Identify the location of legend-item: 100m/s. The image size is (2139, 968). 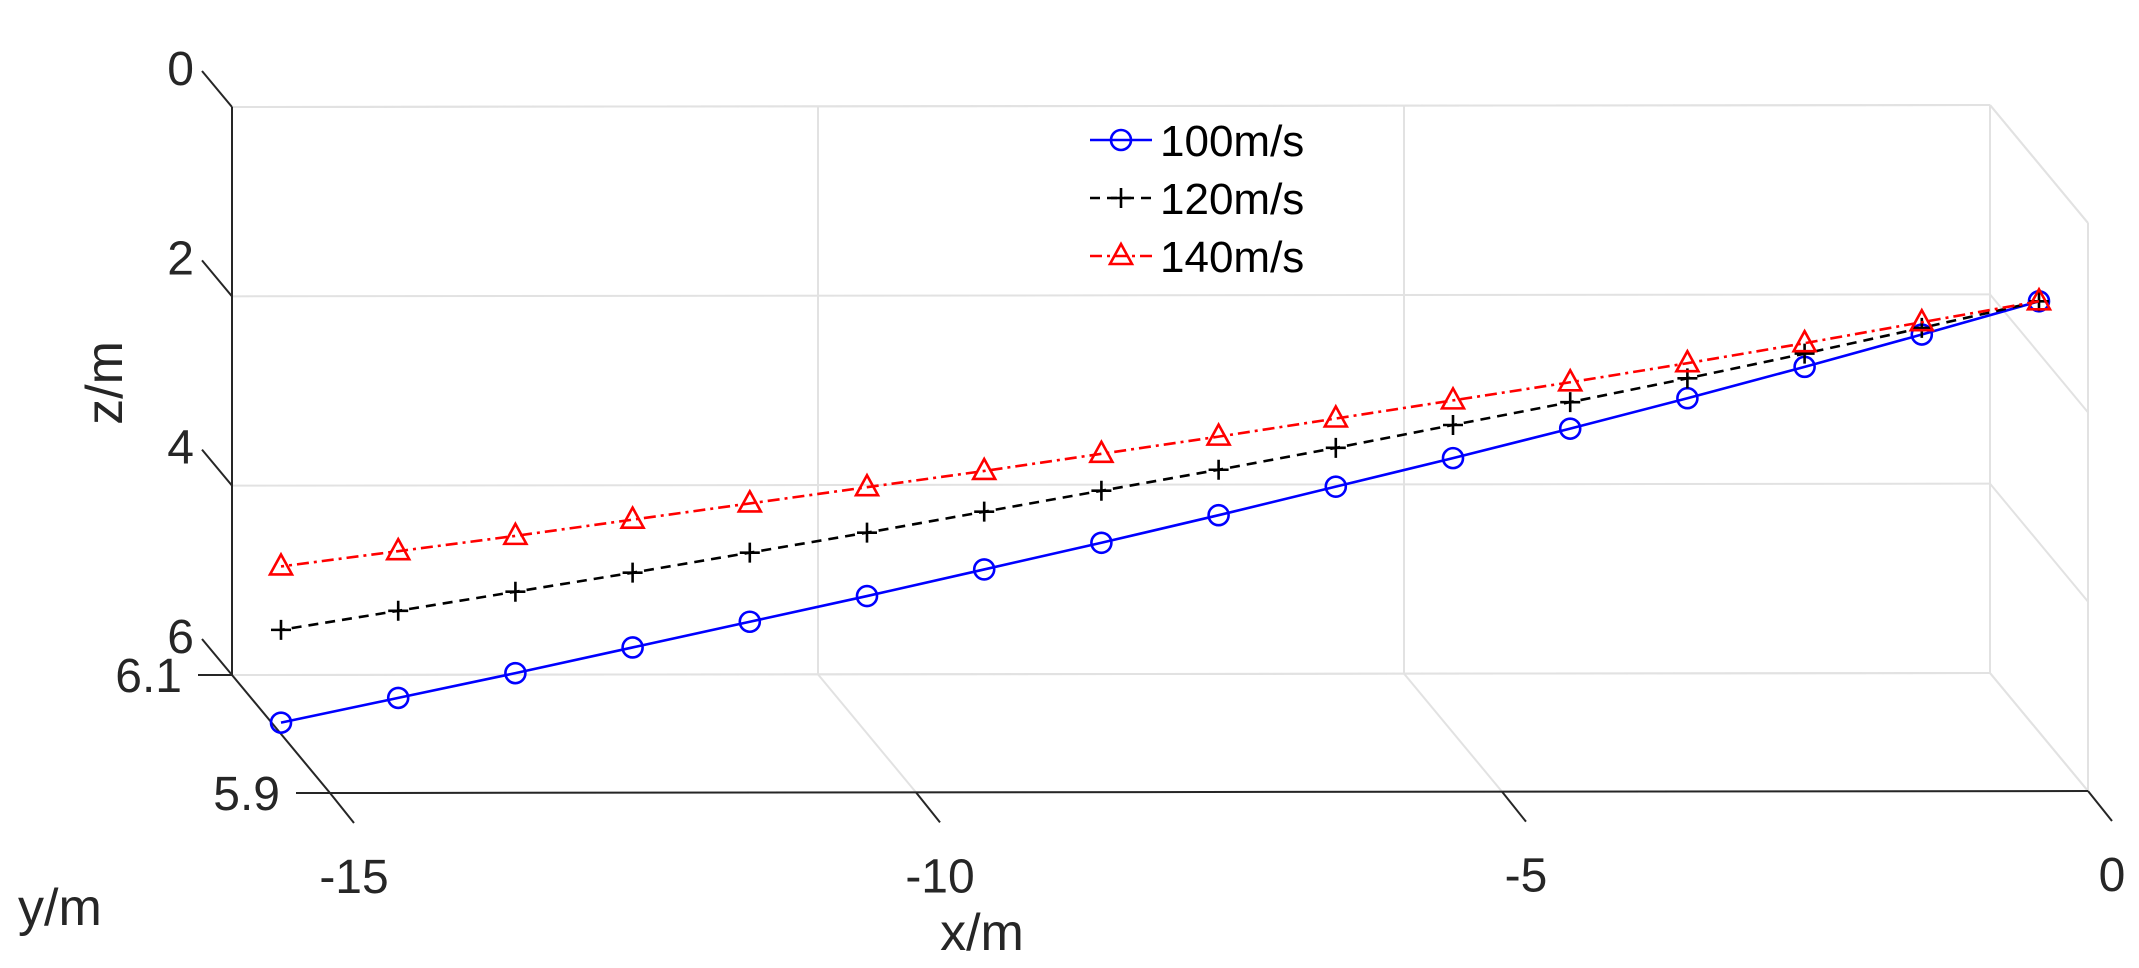
(1197, 141).